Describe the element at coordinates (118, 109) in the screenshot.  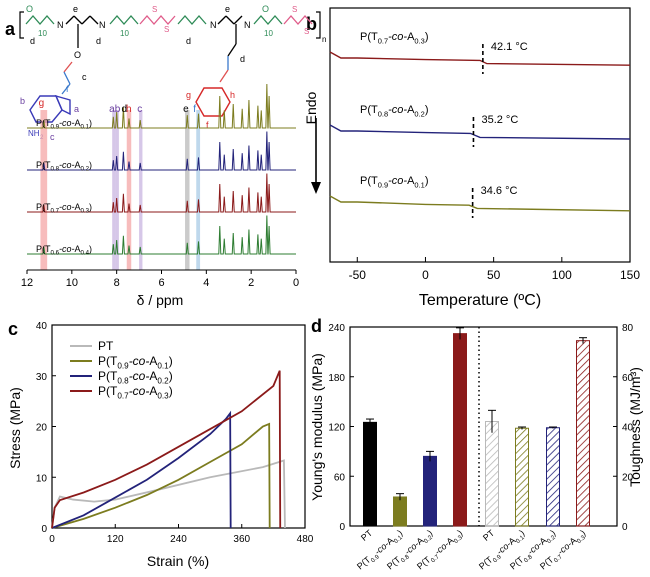
I see `nmr-peak-label: b` at that location.